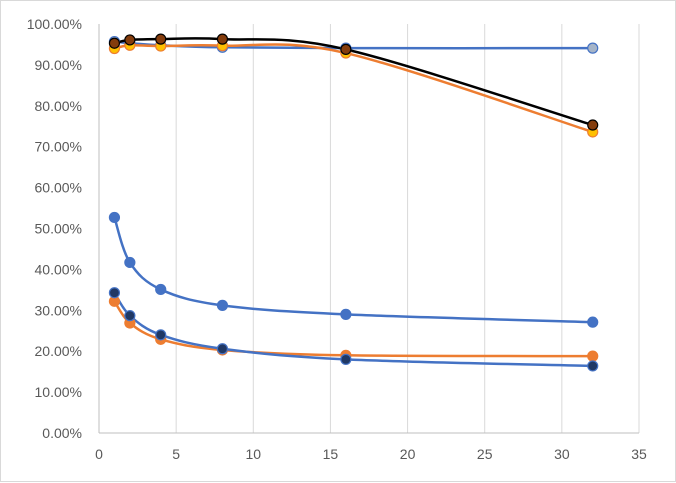 Image resolution: width=676 pixels, height=483 pixels. What do you see at coordinates (99, 454) in the screenshot?
I see `x-tick-label: 0` at bounding box center [99, 454].